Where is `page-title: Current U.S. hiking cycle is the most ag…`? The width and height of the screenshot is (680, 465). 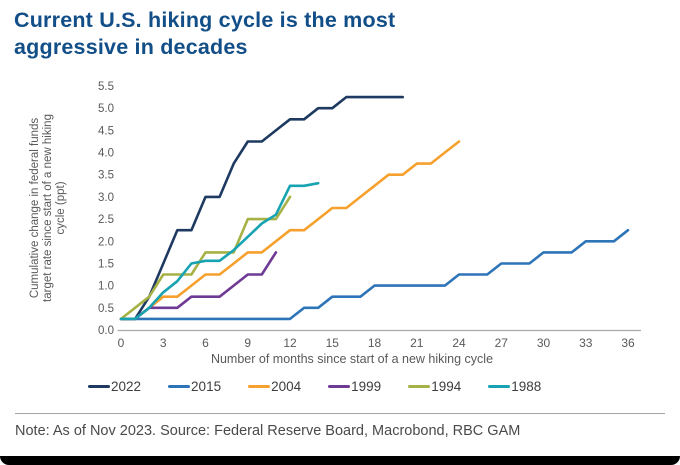
page-title: Current U.S. hiking cycle is the most ag… is located at coordinates (204, 34).